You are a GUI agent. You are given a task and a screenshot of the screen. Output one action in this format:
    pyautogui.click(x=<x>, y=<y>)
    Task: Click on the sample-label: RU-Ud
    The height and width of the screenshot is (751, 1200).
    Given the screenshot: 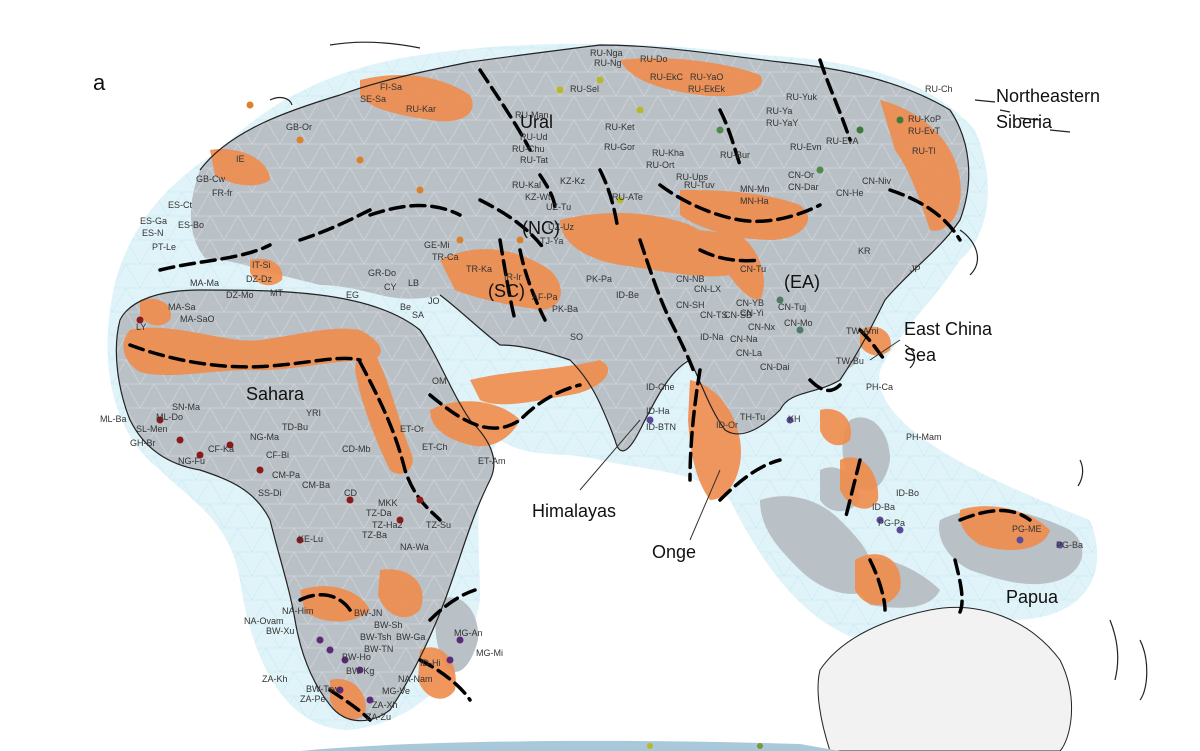 What is the action you would take?
    pyautogui.click(x=534, y=137)
    